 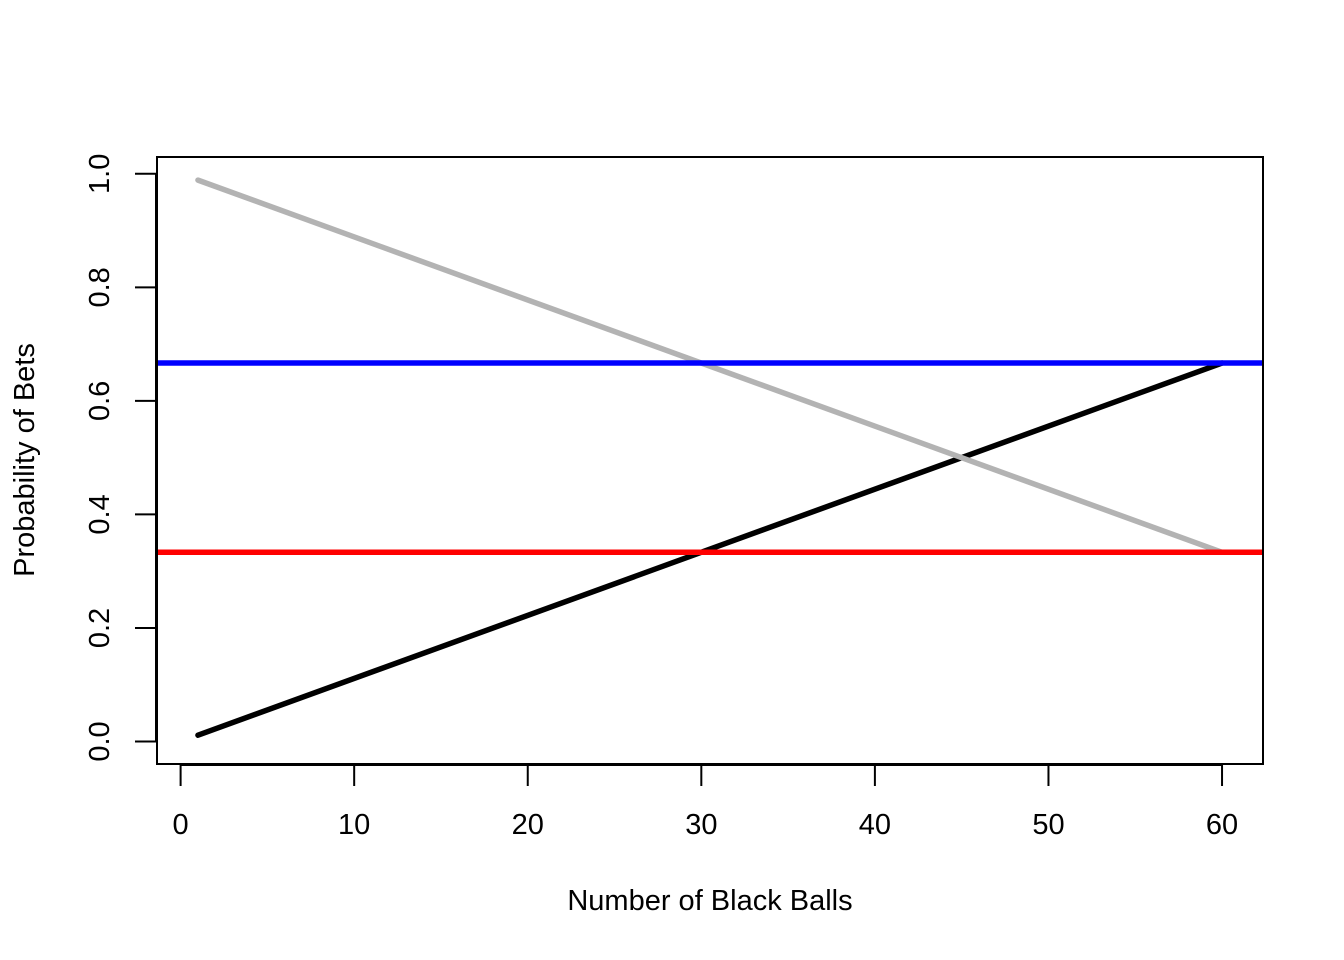 I want to click on y-tick-label: 0.2, so click(x=100, y=628).